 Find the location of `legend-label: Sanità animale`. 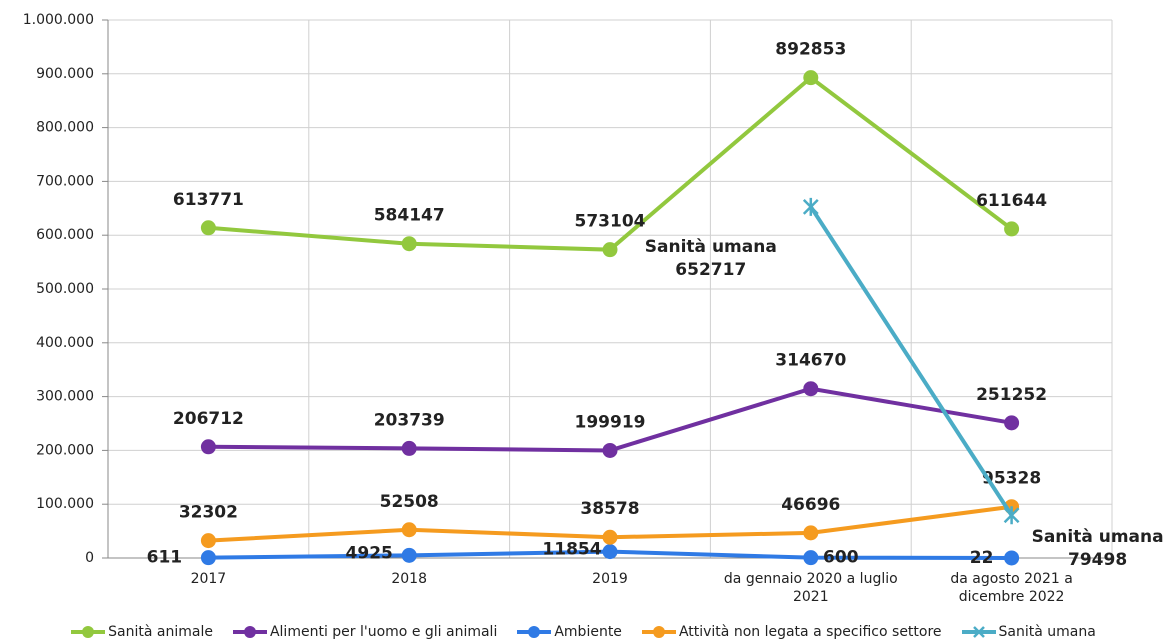

legend-label: Sanità animale is located at coordinates (160, 632).